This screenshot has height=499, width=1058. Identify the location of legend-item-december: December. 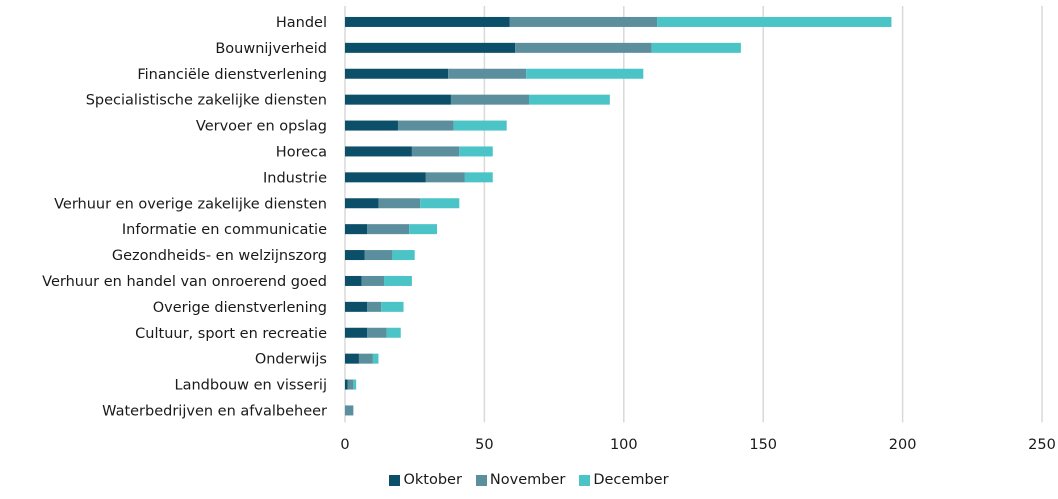
(624, 480).